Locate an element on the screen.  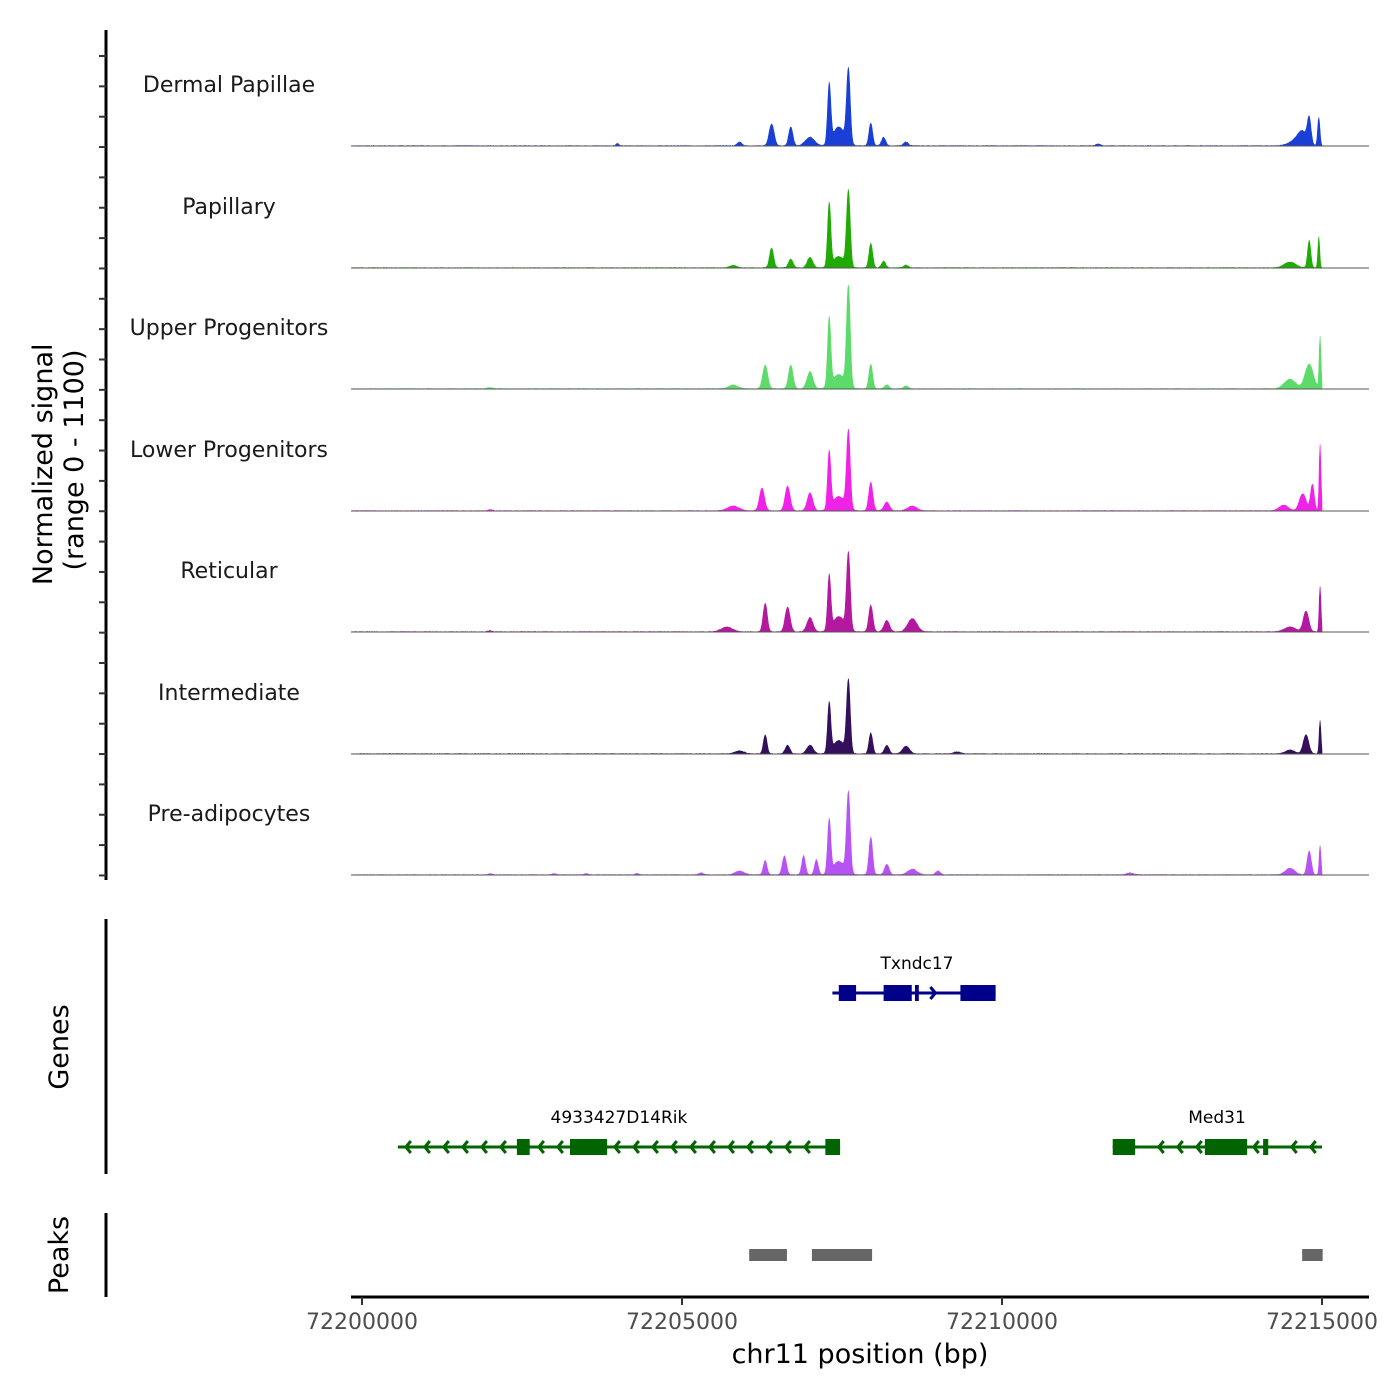
signal-y-axis-label: Normalized signal (range 0 - 1100) is located at coordinates (59, 460).